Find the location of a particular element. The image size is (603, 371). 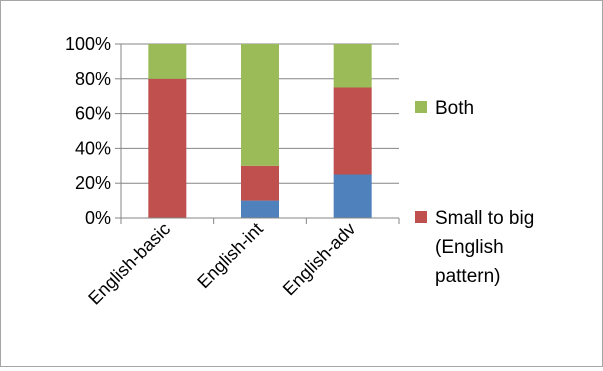

legend-label: pattern) is located at coordinates (467, 276).